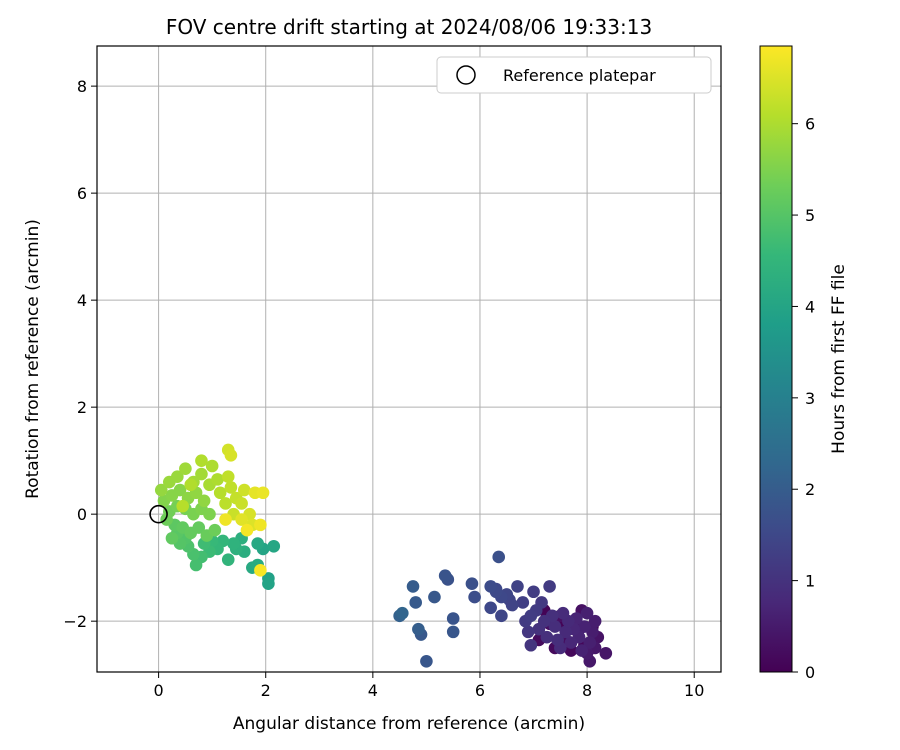 Image resolution: width=900 pixels, height=750 pixels. Describe the element at coordinates (810, 215) in the screenshot. I see `colorbar-tick-label: 5` at that location.